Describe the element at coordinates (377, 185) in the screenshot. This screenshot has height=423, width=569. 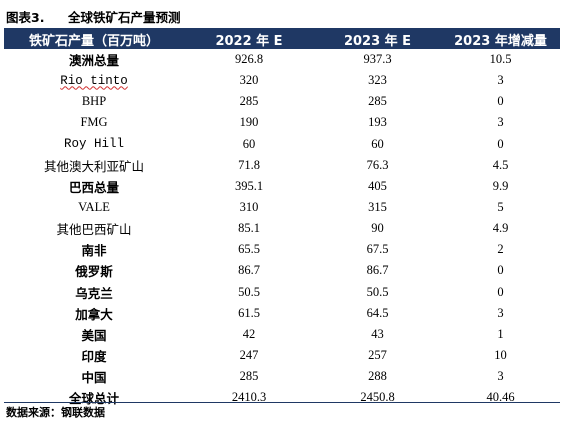
I see `value-2023-cell: 405` at that location.